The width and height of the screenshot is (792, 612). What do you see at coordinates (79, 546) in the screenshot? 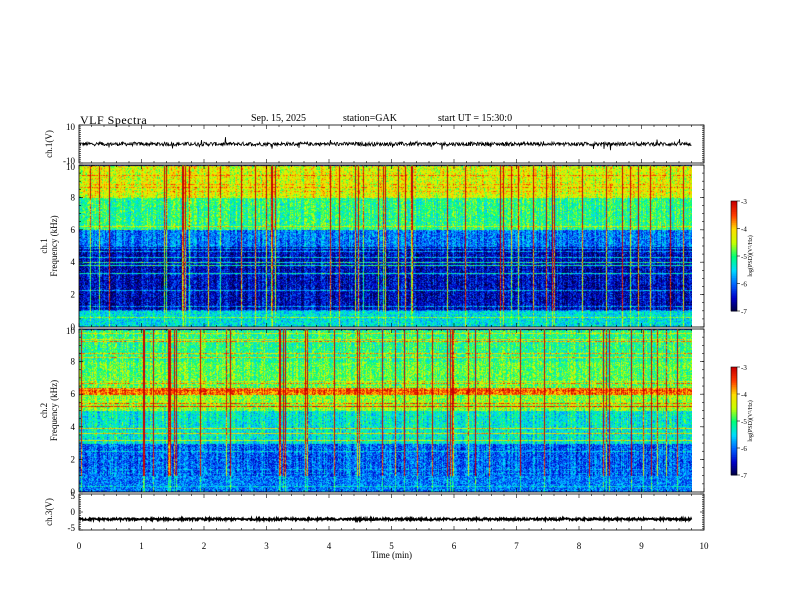
I see `x-tick-label: 0` at bounding box center [79, 546].